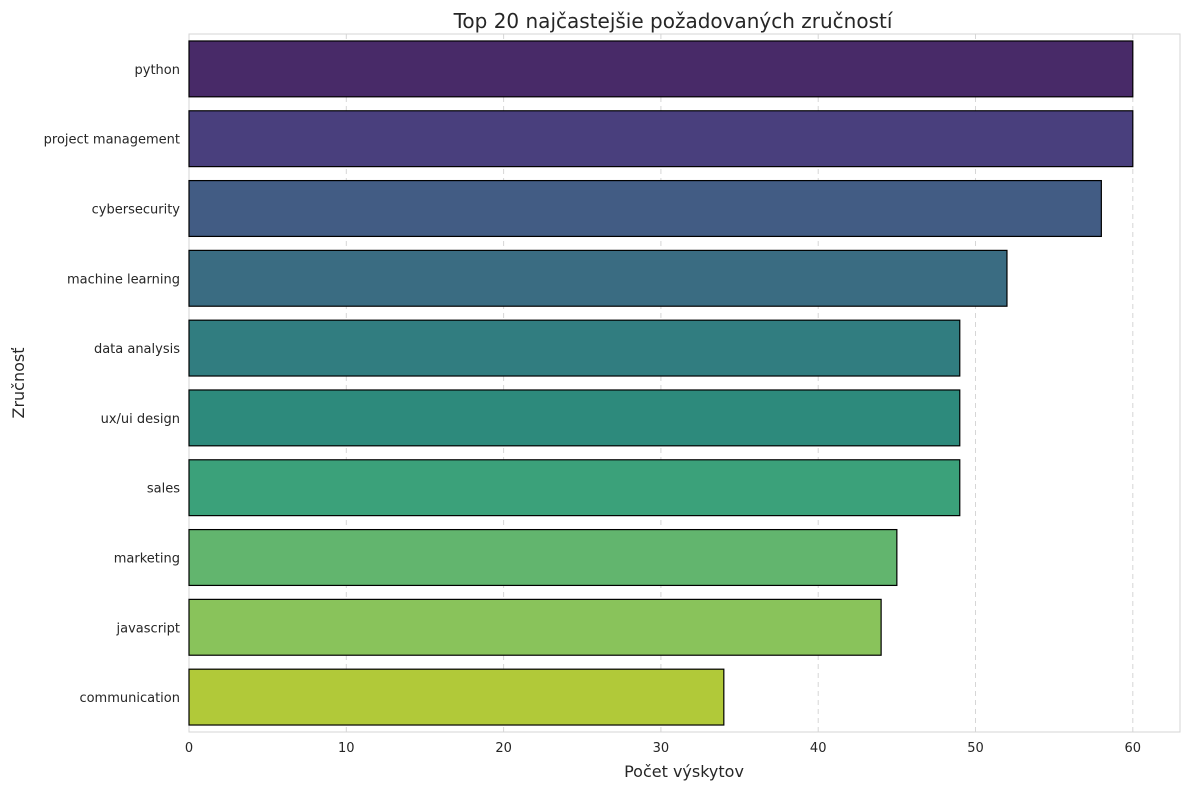  What do you see at coordinates (140, 419) in the screenshot?
I see `y-tick-label: ux/ui design` at bounding box center [140, 419].